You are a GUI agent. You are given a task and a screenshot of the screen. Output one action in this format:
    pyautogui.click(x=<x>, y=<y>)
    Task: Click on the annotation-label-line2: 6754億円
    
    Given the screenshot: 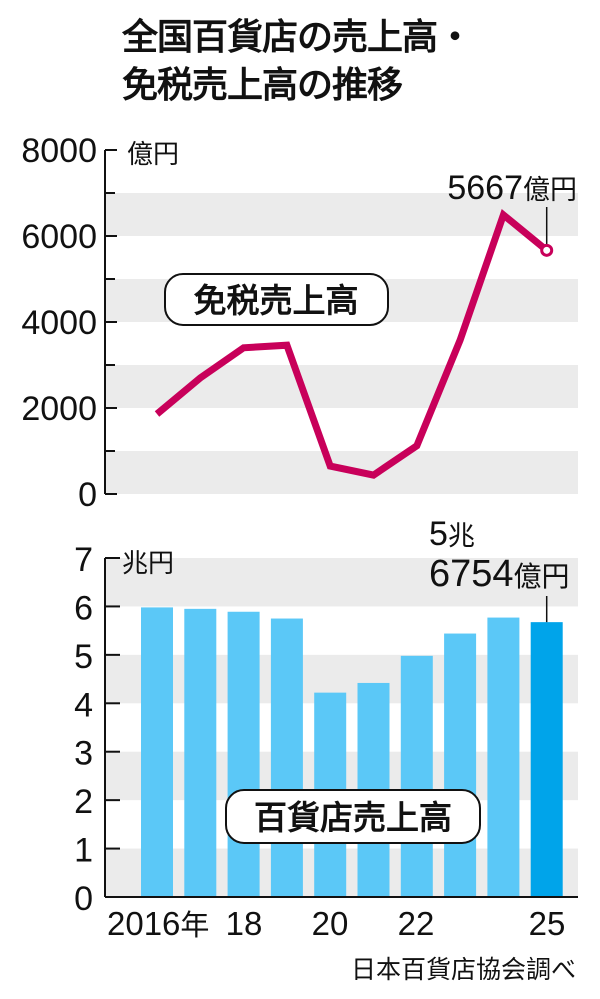 What is the action you would take?
    pyautogui.click(x=499, y=574)
    